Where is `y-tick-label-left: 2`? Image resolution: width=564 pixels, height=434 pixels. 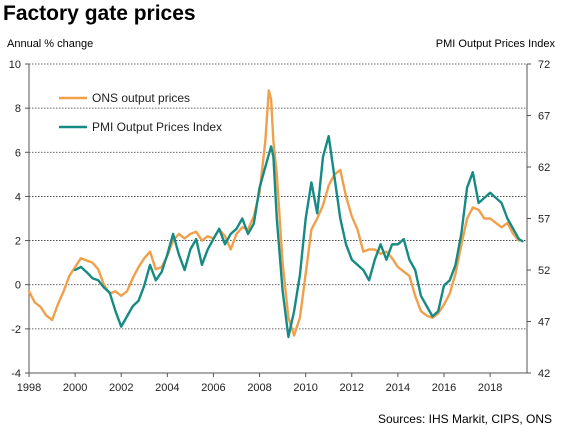 y-tick-label-left: 2 is located at coordinates (18, 242).